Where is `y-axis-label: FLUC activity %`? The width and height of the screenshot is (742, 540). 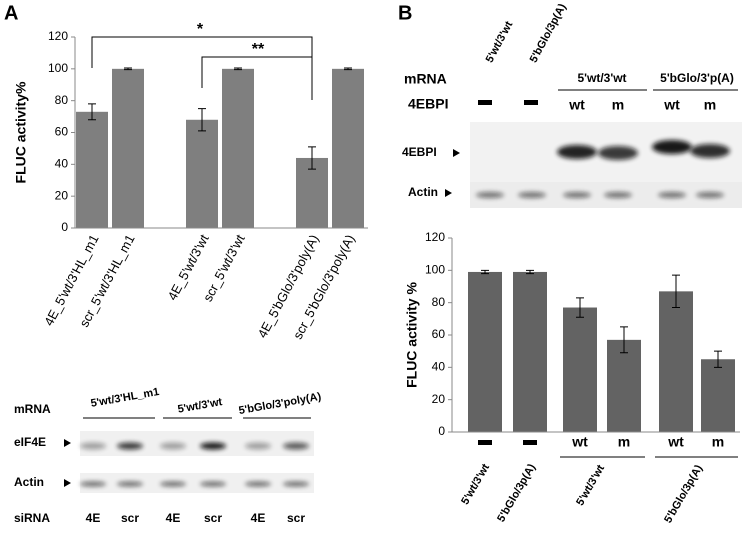
y-axis-label: FLUC activity % is located at coordinates (412, 335).